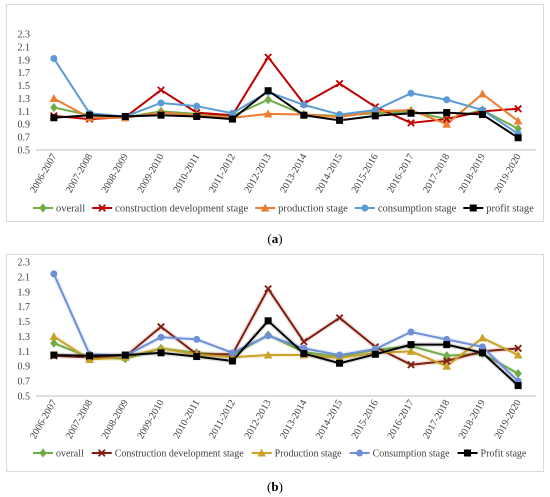 The height and width of the screenshot is (497, 550). I want to click on legend-item: Consumption stage, so click(399, 454).